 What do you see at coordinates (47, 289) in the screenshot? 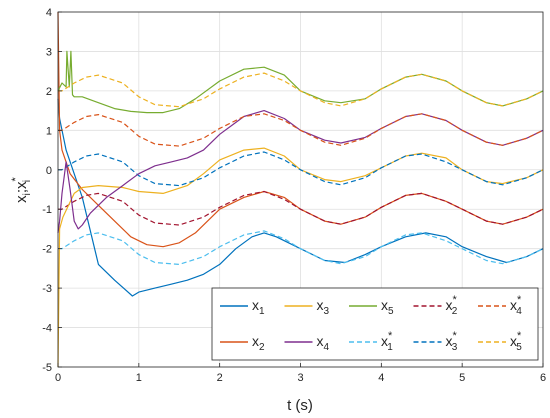
I see `y-tick-label: -3` at bounding box center [47, 289].